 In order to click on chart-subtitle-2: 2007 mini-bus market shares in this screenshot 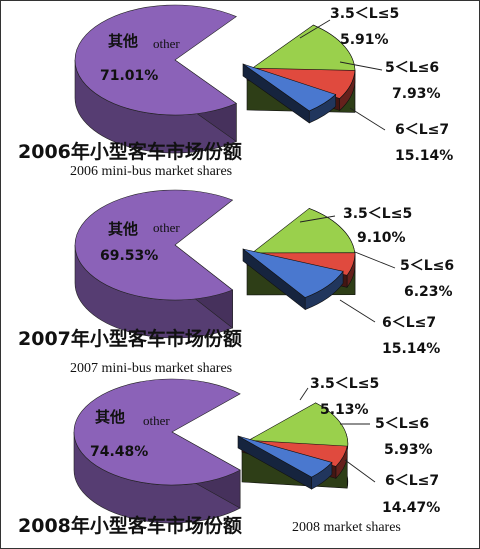, I will do `click(151, 368)`.